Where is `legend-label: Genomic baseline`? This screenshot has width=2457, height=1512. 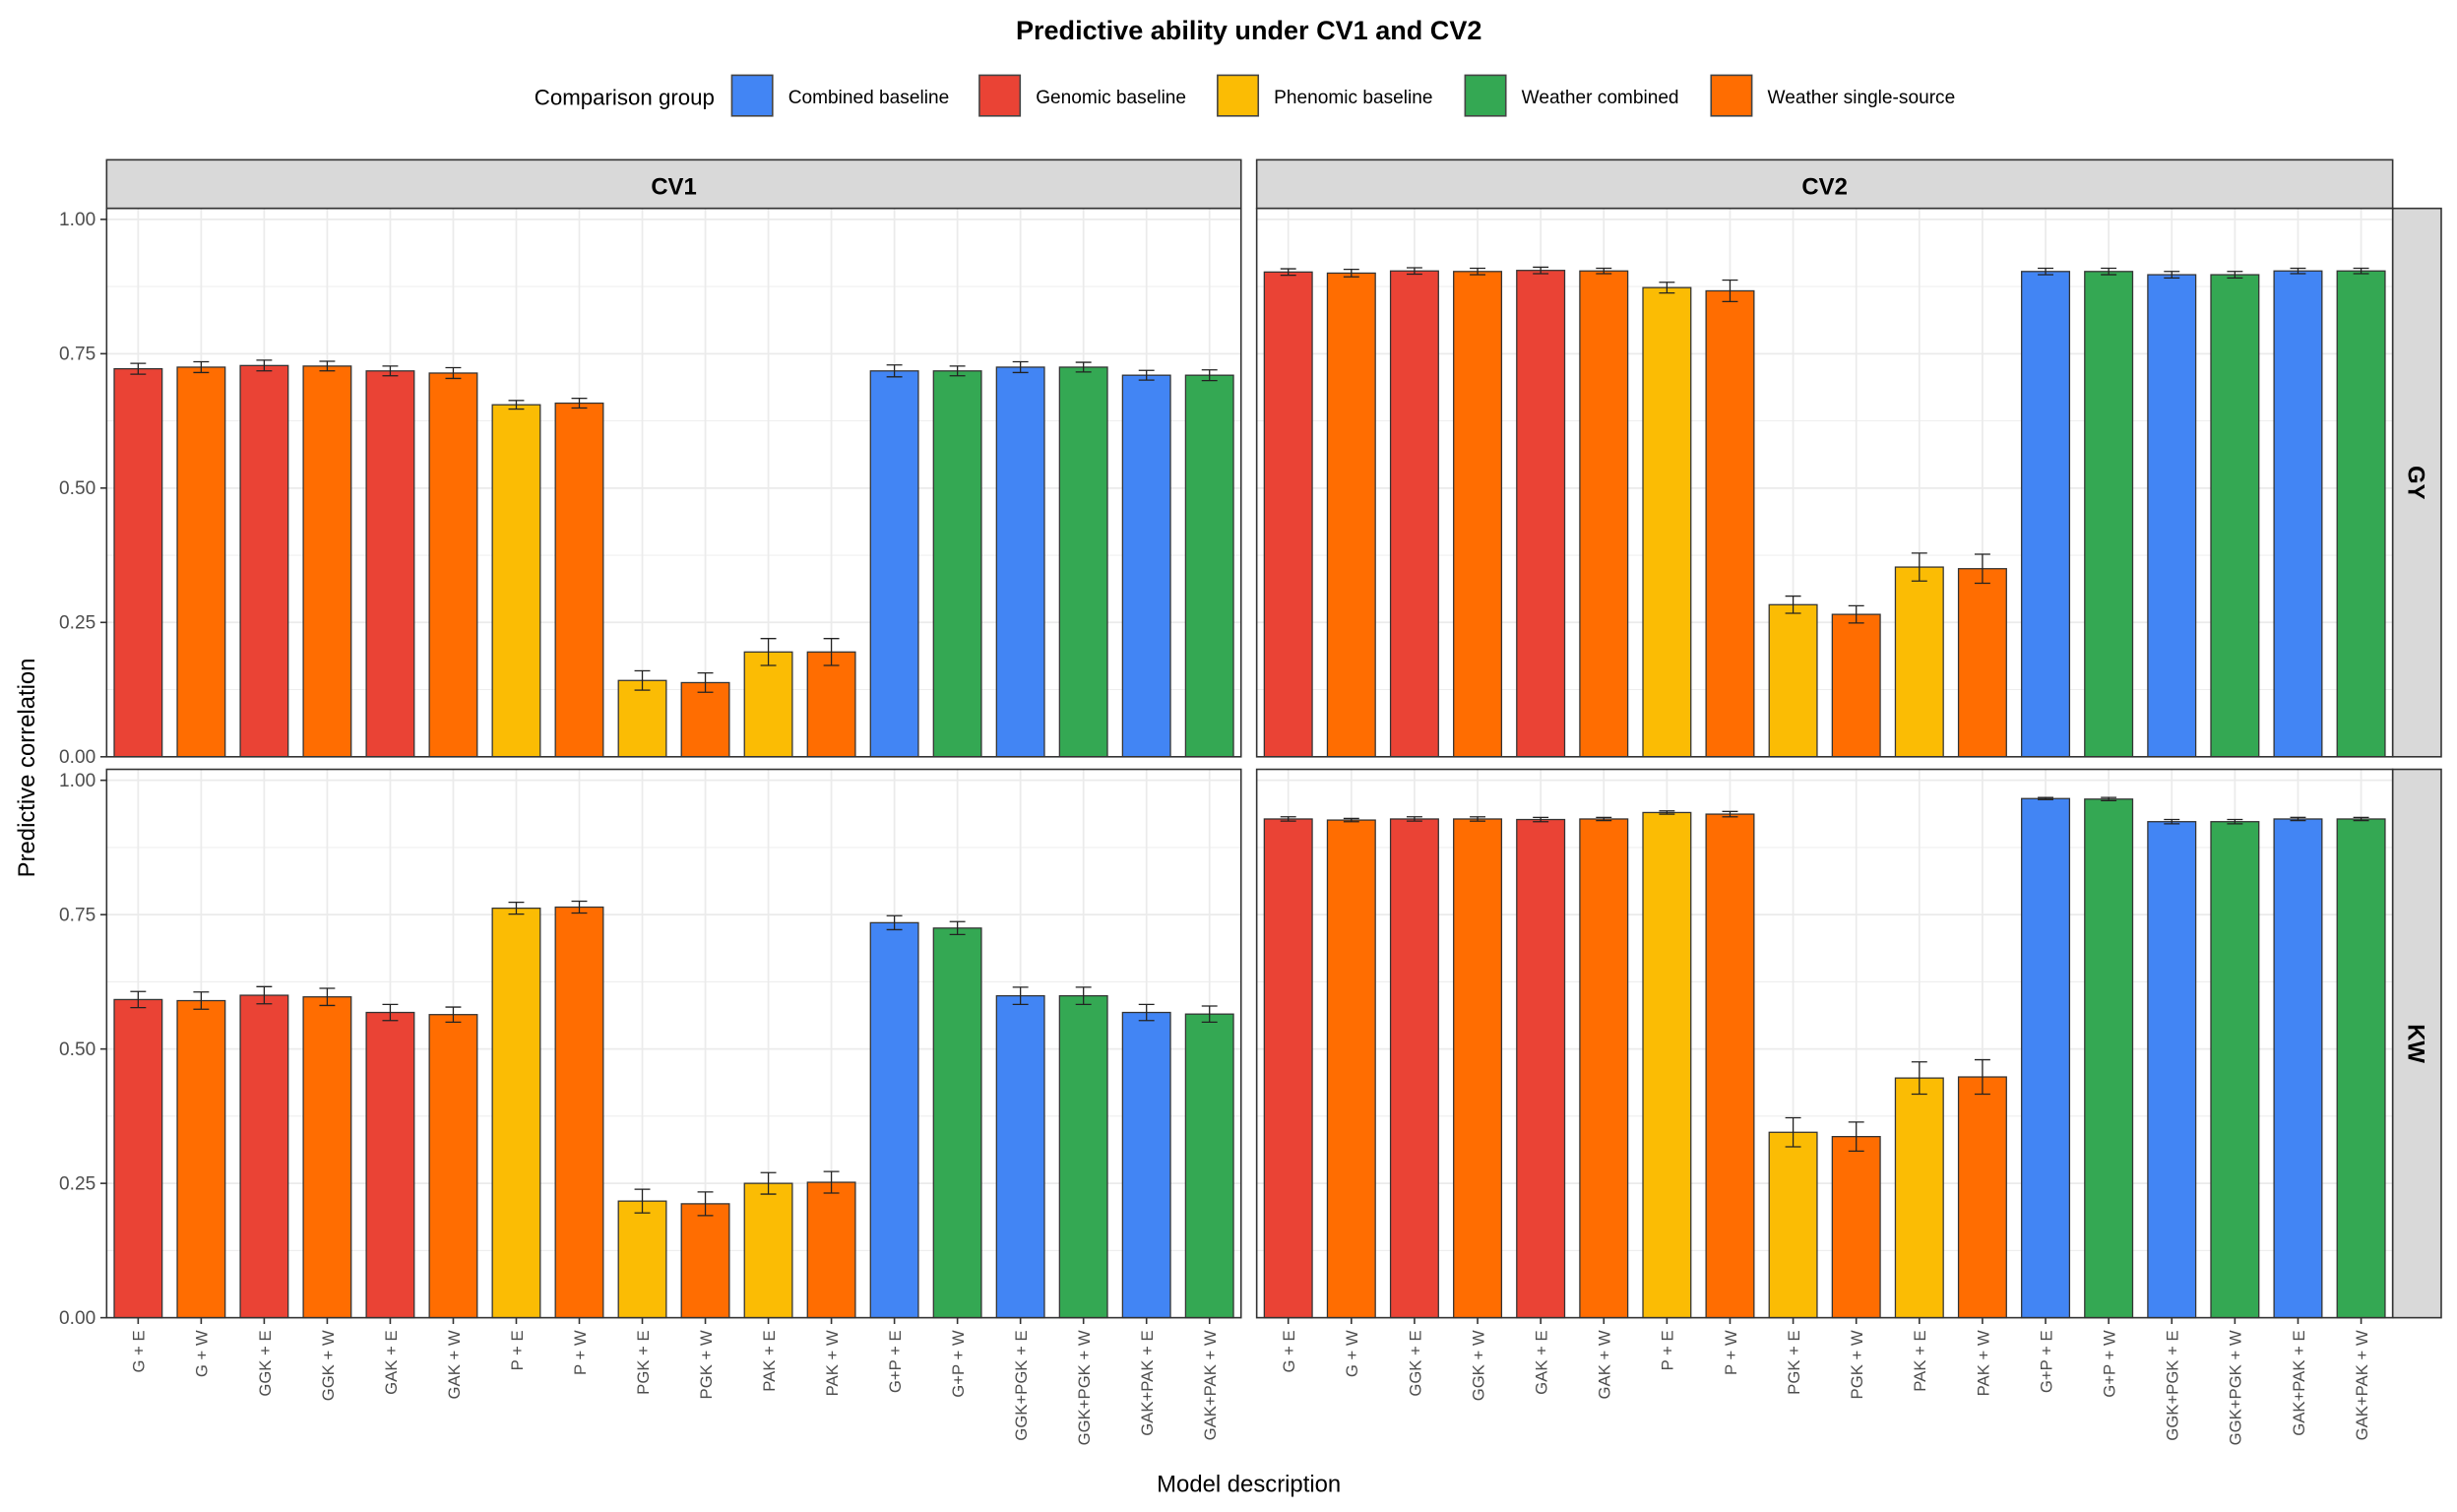
legend-label: Genomic baseline is located at coordinates (1111, 98).